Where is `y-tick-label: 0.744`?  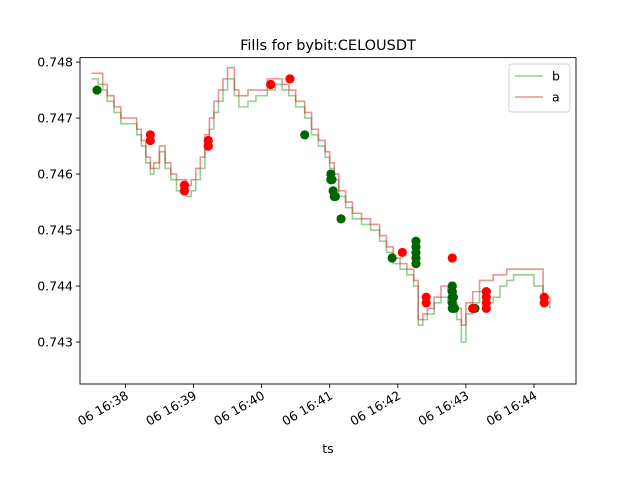 y-tick-label: 0.744 is located at coordinates (55, 286).